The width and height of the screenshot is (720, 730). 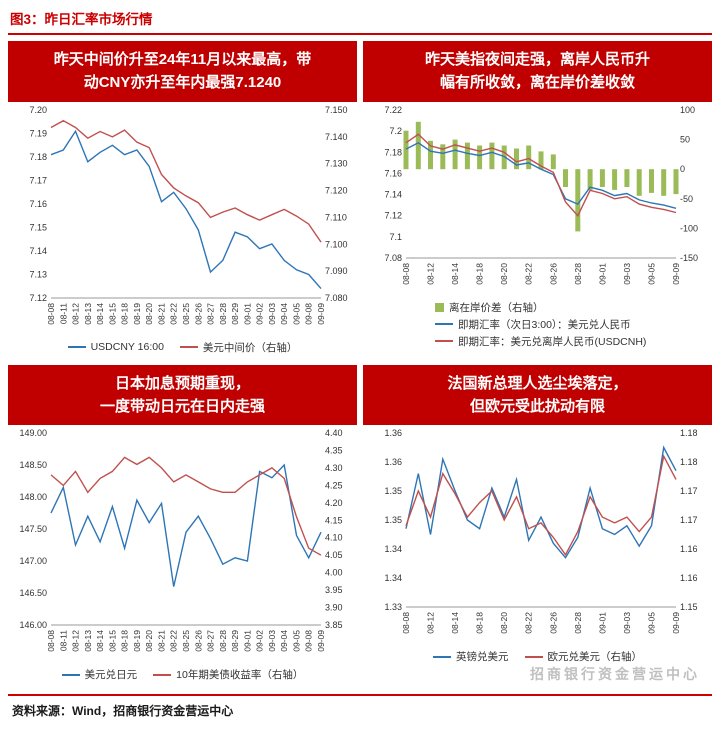 I want to click on legend-item: 英镑兑美元, so click(x=471, y=656).